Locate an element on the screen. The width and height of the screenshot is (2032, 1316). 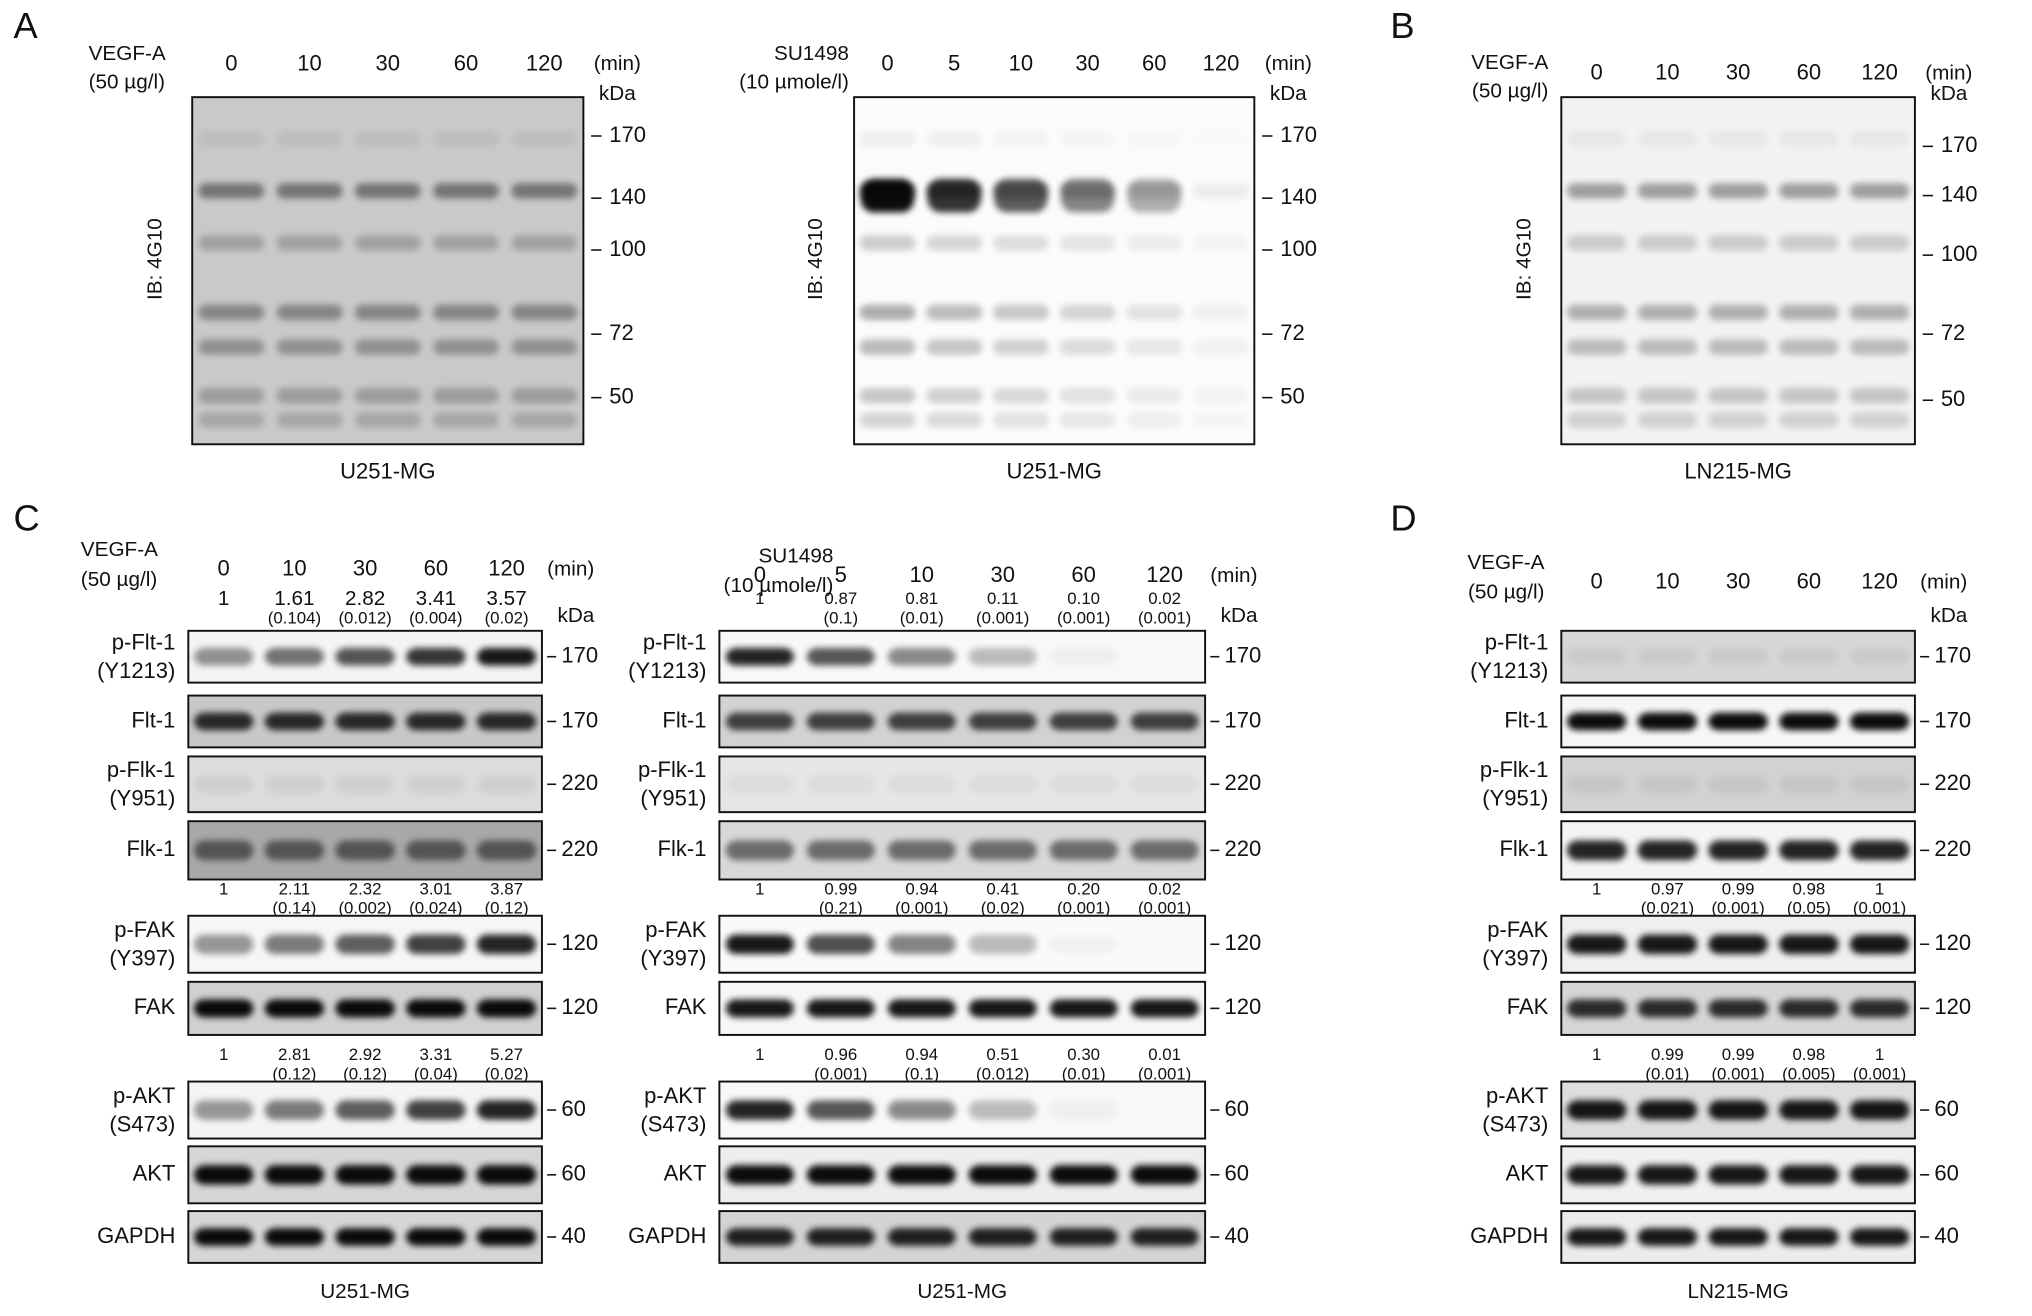
row-label: p-AKT is located at coordinates (675, 1095).